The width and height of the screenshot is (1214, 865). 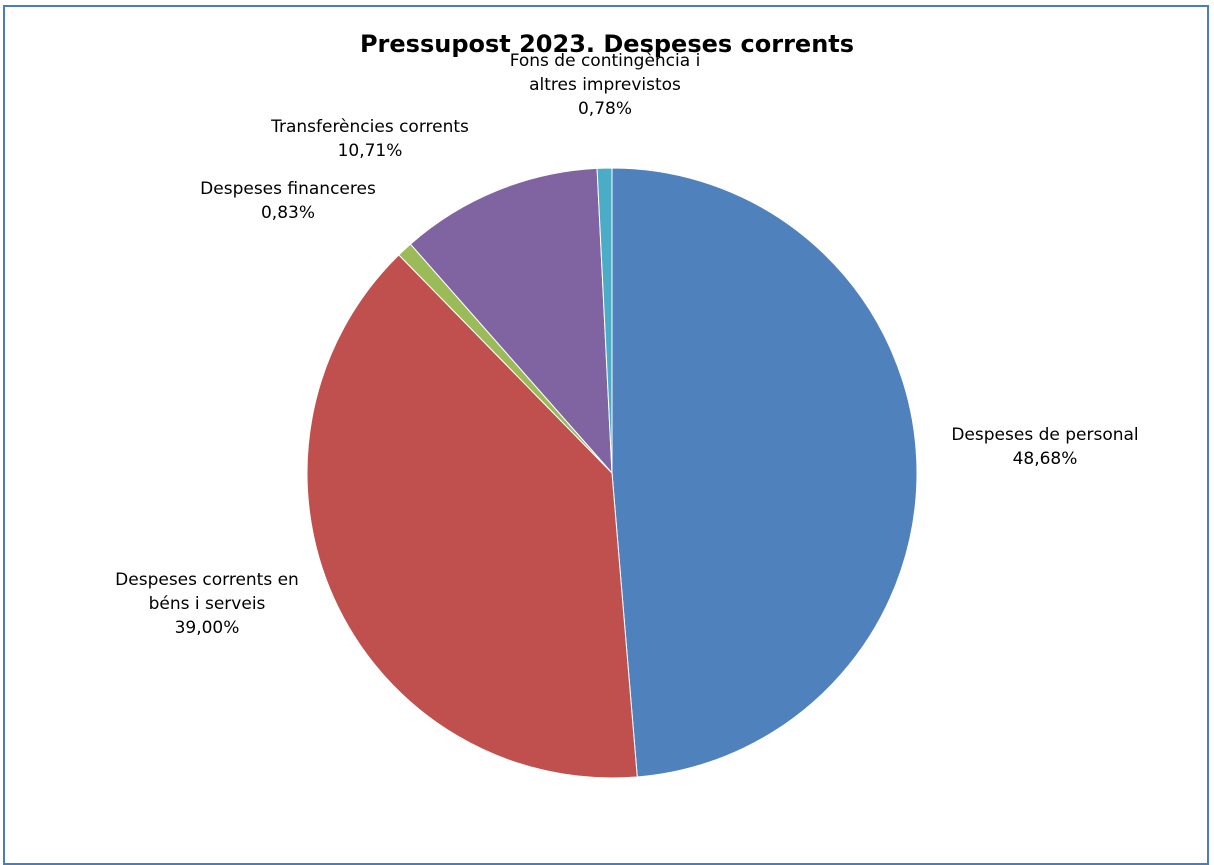 I want to click on slice-category-label: Despeses de personal, so click(x=1044, y=435).